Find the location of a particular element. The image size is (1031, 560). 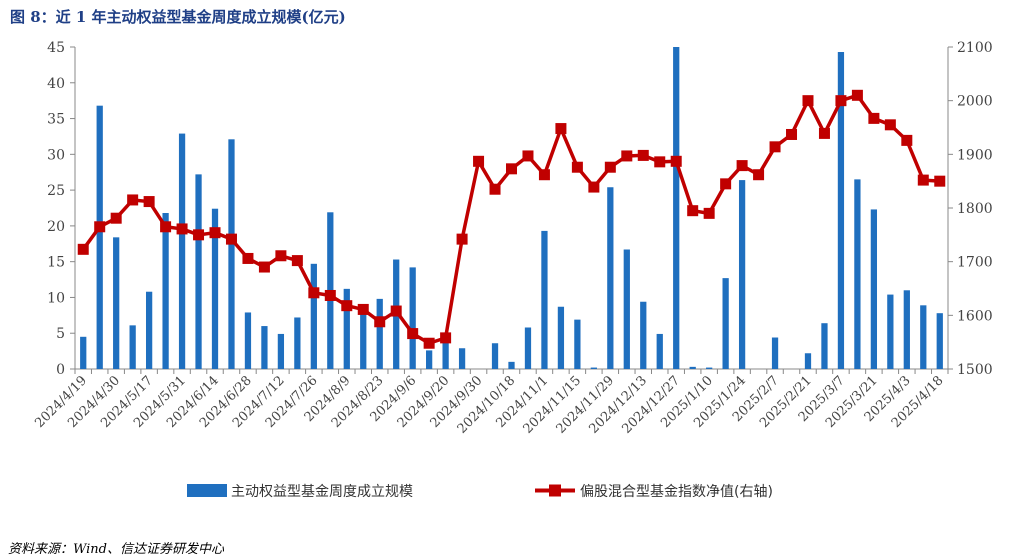

right-tick-label: 1700 is located at coordinates (975, 263).